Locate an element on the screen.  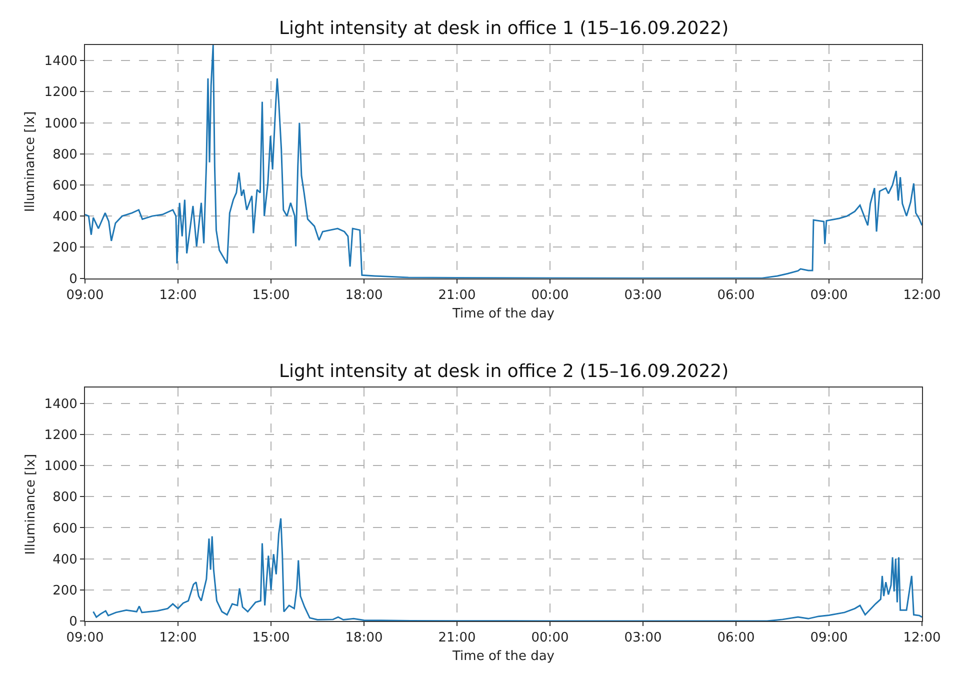
line-series is located at coordinates (507, 569).